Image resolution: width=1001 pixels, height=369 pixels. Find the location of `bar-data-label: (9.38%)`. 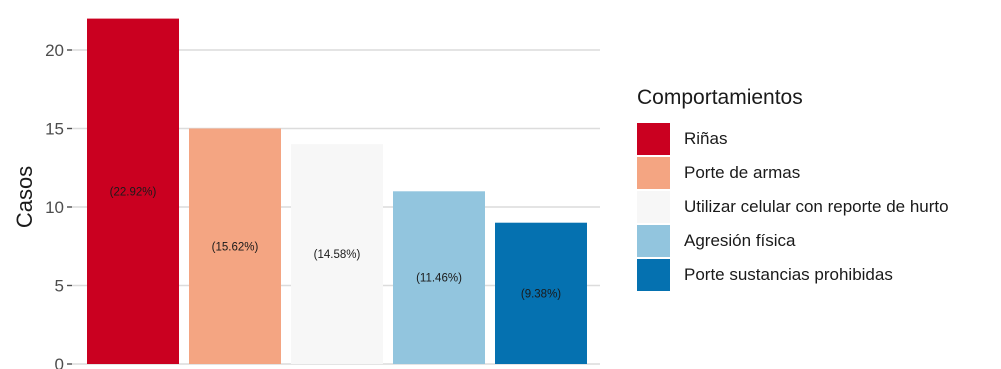

bar-data-label: (9.38%) is located at coordinates (541, 294).